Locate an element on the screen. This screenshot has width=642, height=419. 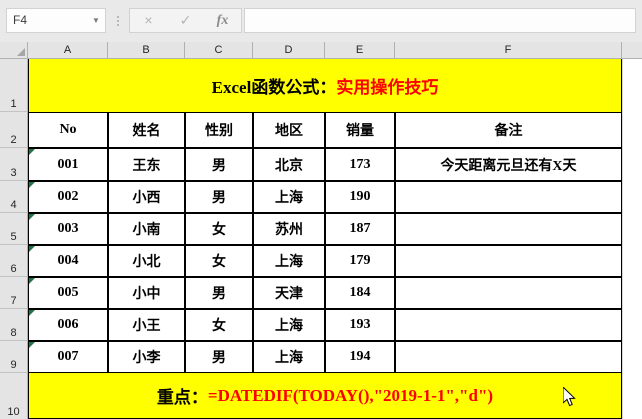
name-box-value: F4 is located at coordinates (20, 20).